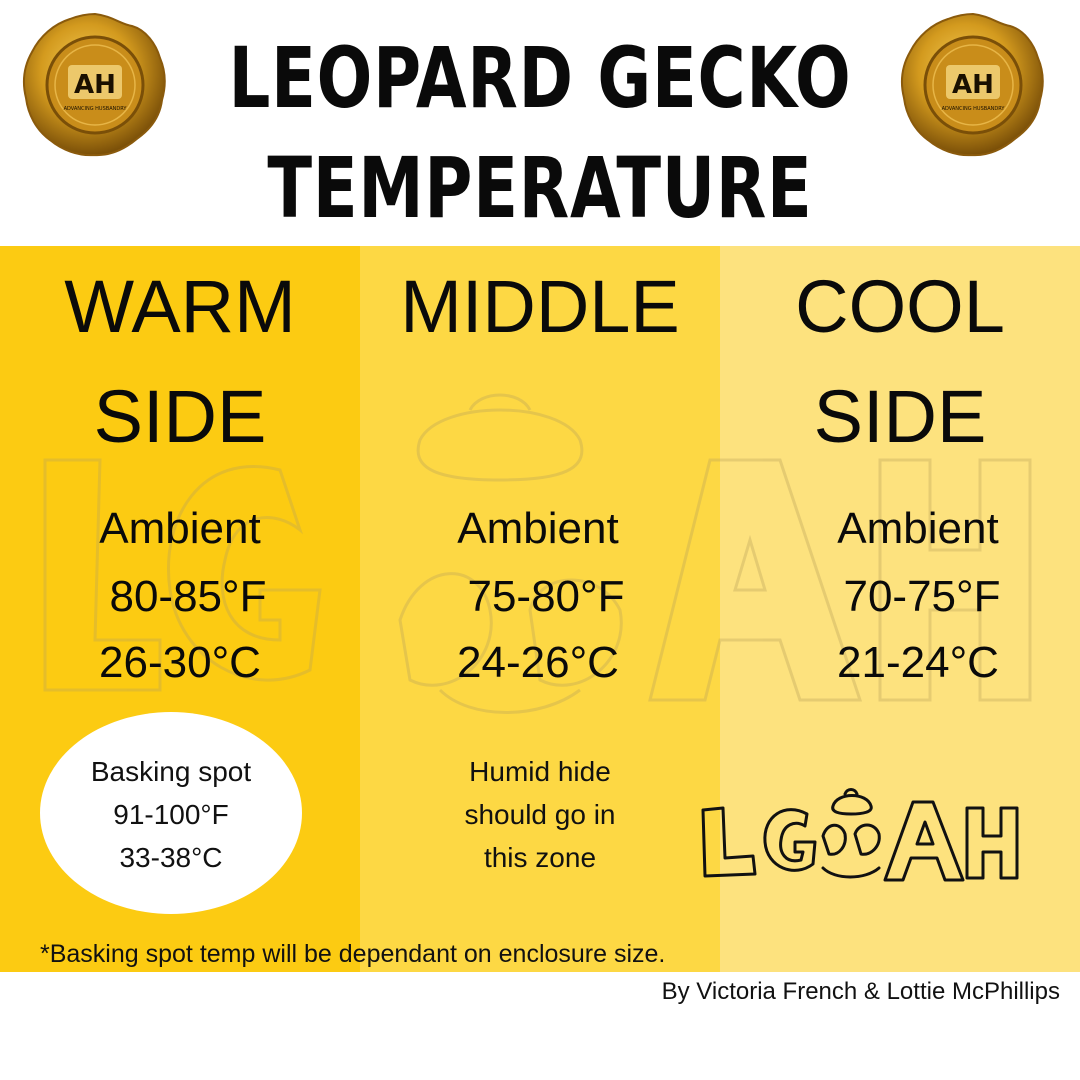 The height and width of the screenshot is (1080, 1080). Describe the element at coordinates (900, 306) in the screenshot. I see `cool-heading-line1: COOL` at that location.